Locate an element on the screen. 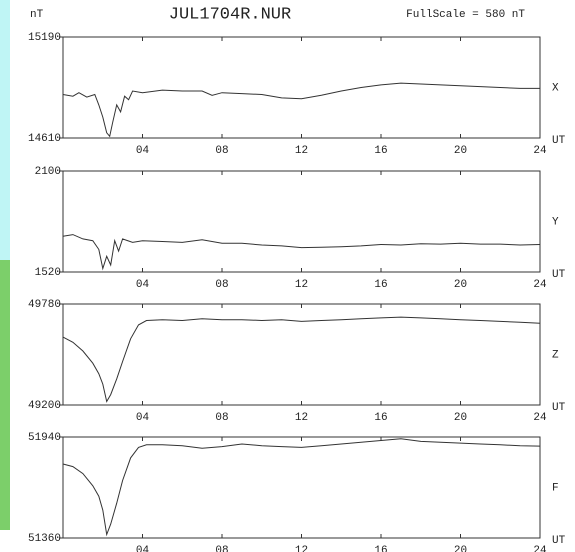 Image resolution: width=575 pixels, height=552 pixels. chart-title: JUL1704R.NUR is located at coordinates (230, 14).